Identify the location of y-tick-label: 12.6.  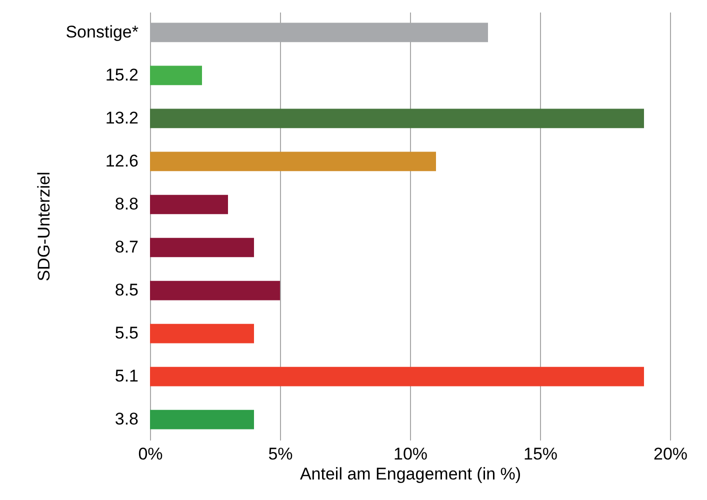
(121, 160).